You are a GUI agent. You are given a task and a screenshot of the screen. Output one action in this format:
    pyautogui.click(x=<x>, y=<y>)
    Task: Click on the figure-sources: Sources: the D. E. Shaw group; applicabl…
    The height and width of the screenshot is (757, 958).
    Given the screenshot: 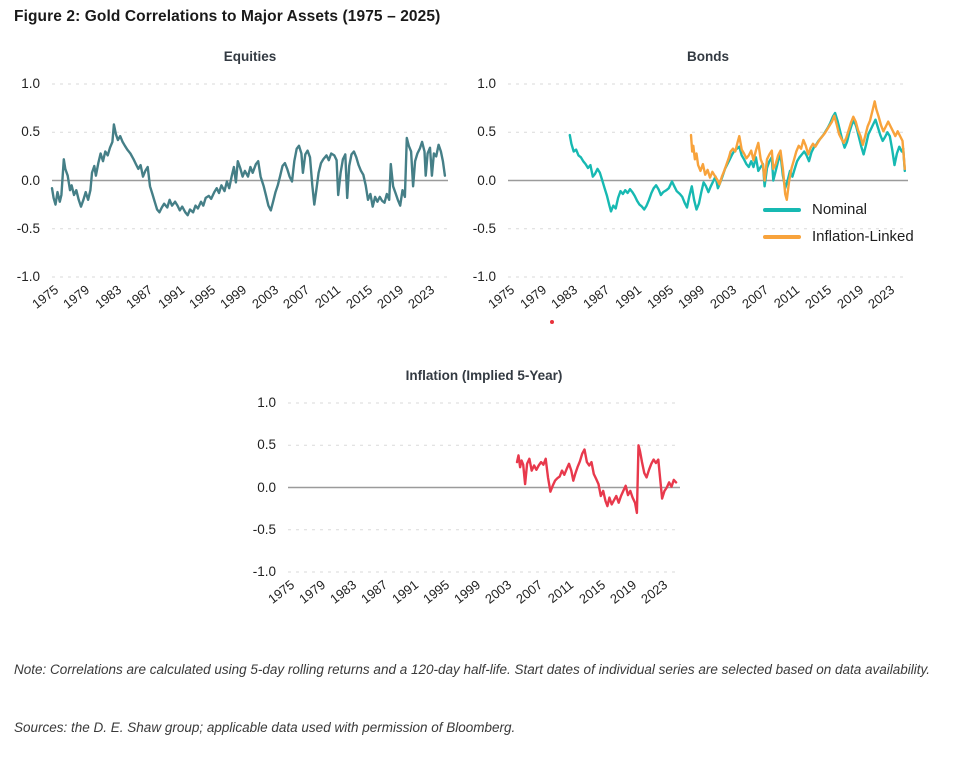 What is the action you would take?
    pyautogui.click(x=265, y=727)
    